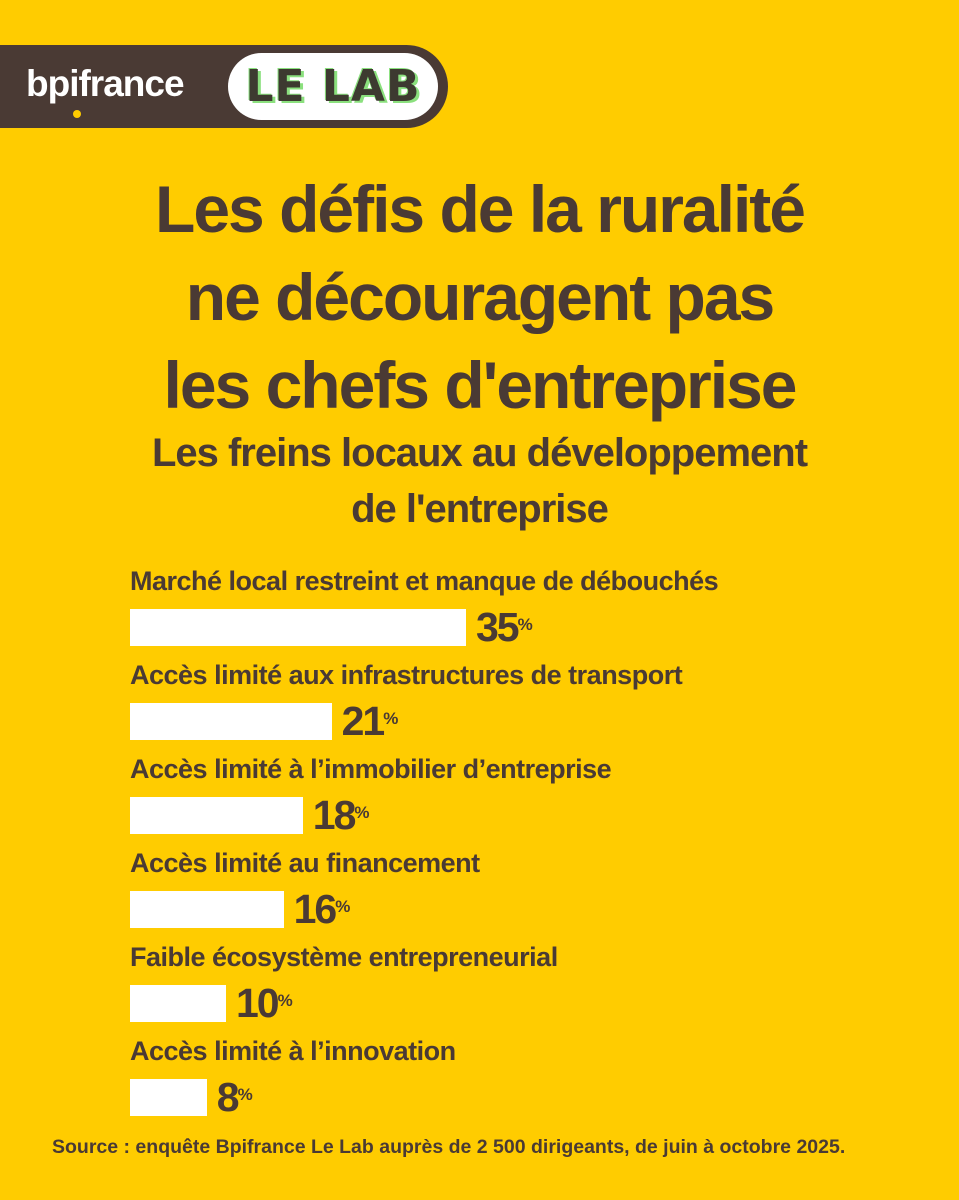  I want to click on logo-dot-icon, so click(77, 114).